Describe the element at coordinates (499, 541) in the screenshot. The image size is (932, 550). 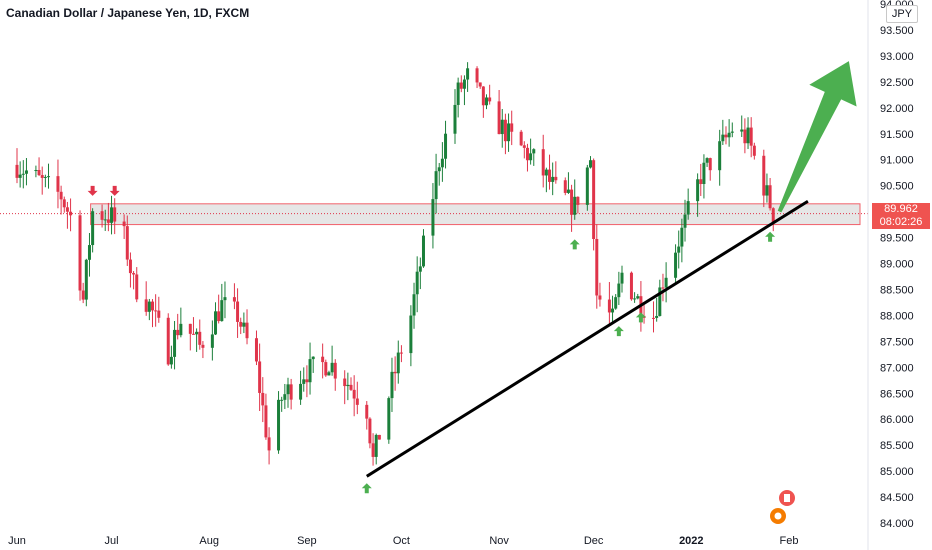
I see `time-tick-label: Nov` at that location.